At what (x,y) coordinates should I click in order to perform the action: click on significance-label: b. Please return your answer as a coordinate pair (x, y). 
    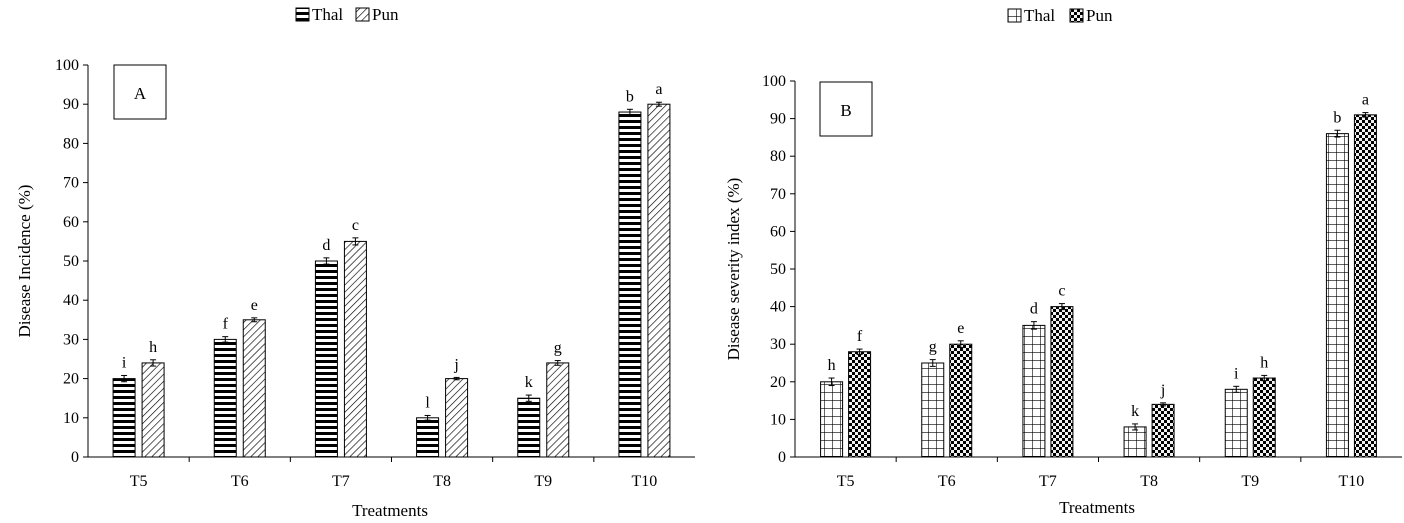
    Looking at the image, I should click on (1337, 117).